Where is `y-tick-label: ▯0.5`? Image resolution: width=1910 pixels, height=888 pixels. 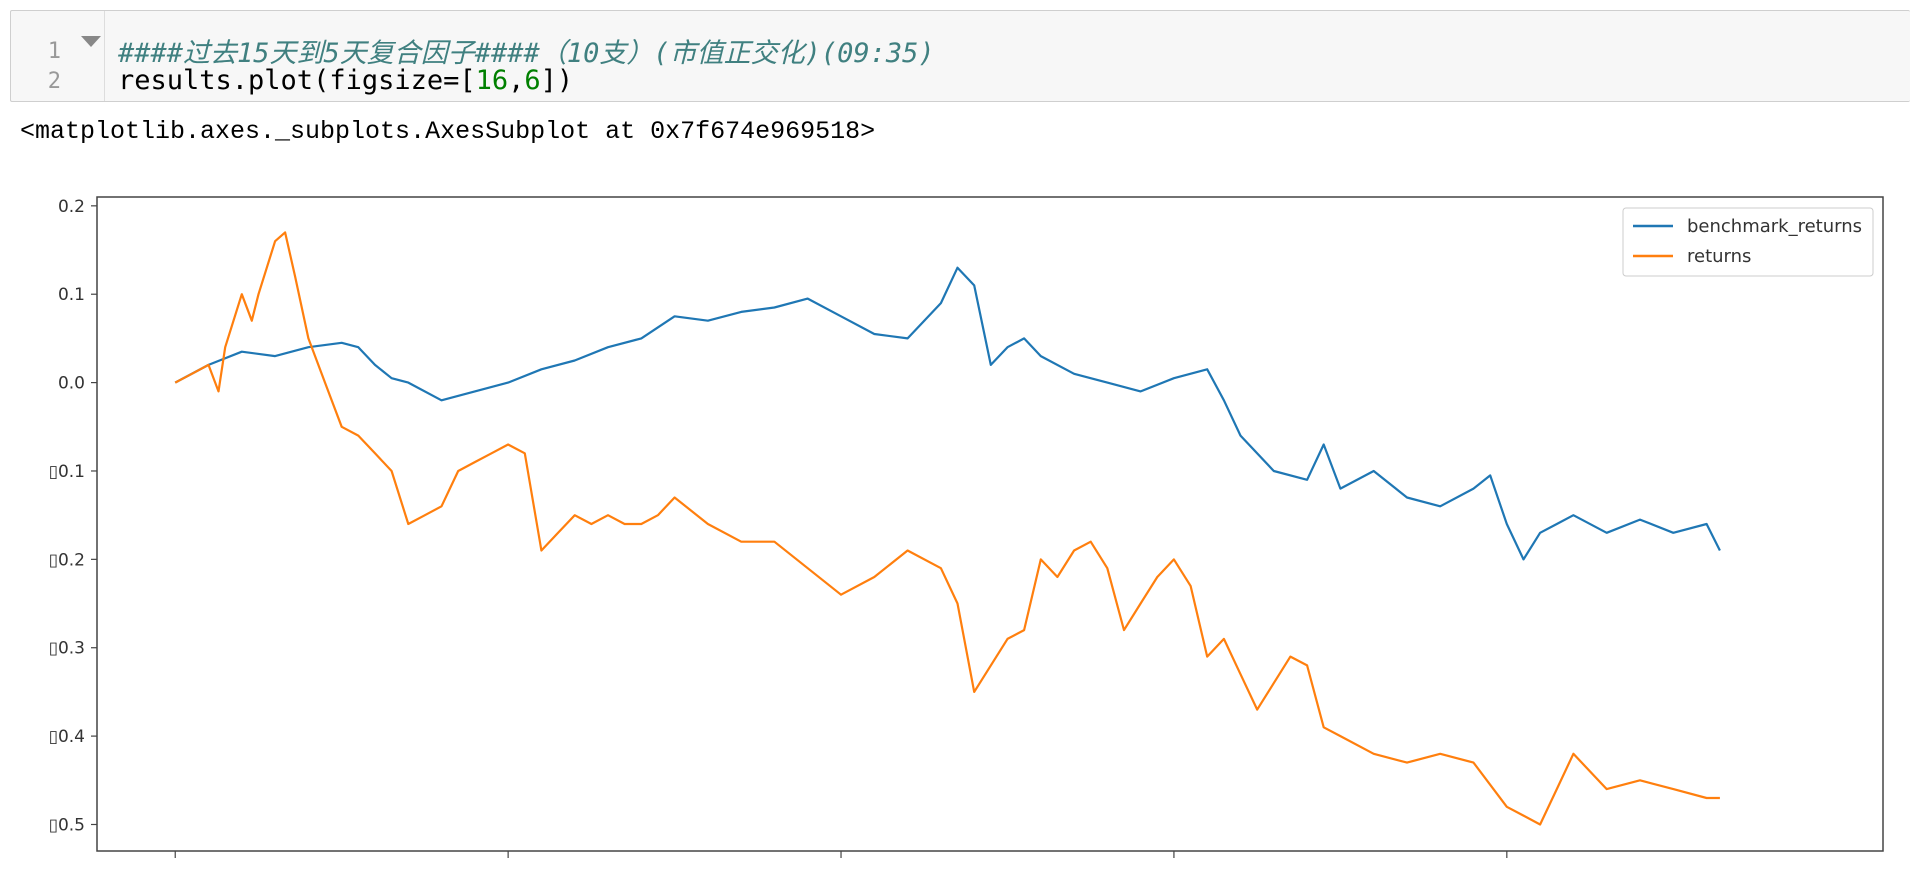 y-tick-label: ▯0.5 is located at coordinates (67, 825).